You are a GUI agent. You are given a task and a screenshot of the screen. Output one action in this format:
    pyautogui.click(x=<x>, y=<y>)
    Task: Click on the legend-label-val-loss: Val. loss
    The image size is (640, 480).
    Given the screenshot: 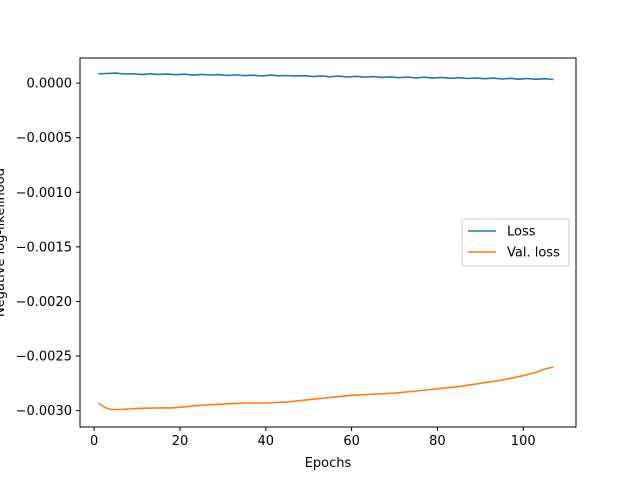 What is the action you would take?
    pyautogui.click(x=533, y=253)
    